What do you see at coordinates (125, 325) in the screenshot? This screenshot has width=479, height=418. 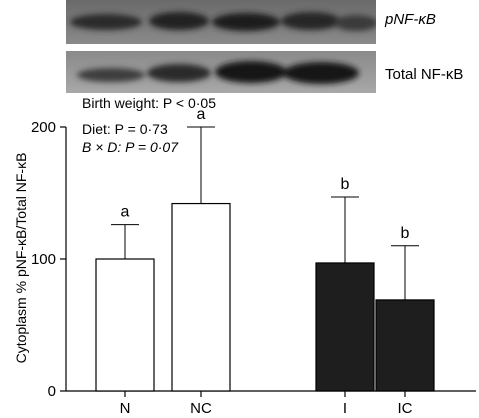 I see `bar-N` at bounding box center [125, 325].